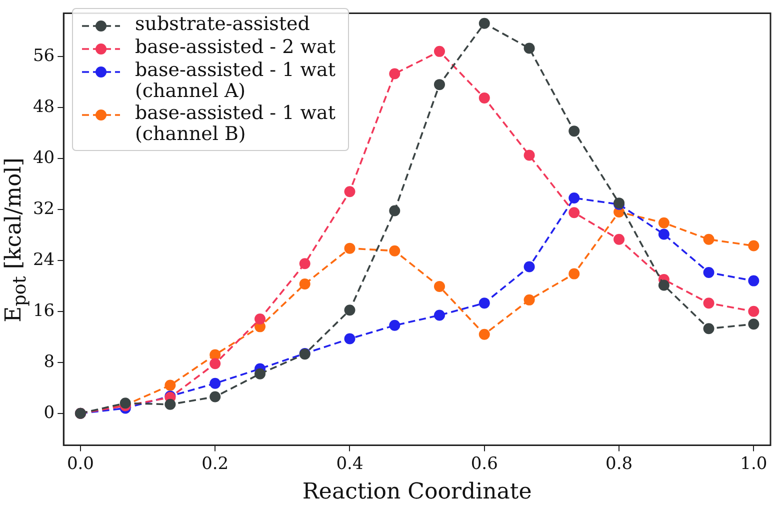  Describe the element at coordinates (350, 464) in the screenshot. I see `x-tick-label: 0.4` at that location.